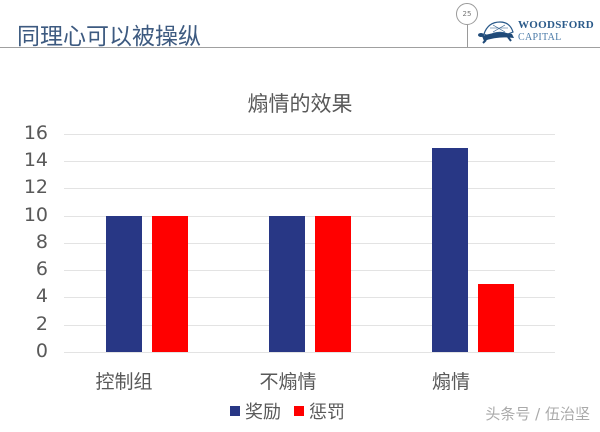  I want to click on legend: 奖励 惩罚, so click(294, 411).